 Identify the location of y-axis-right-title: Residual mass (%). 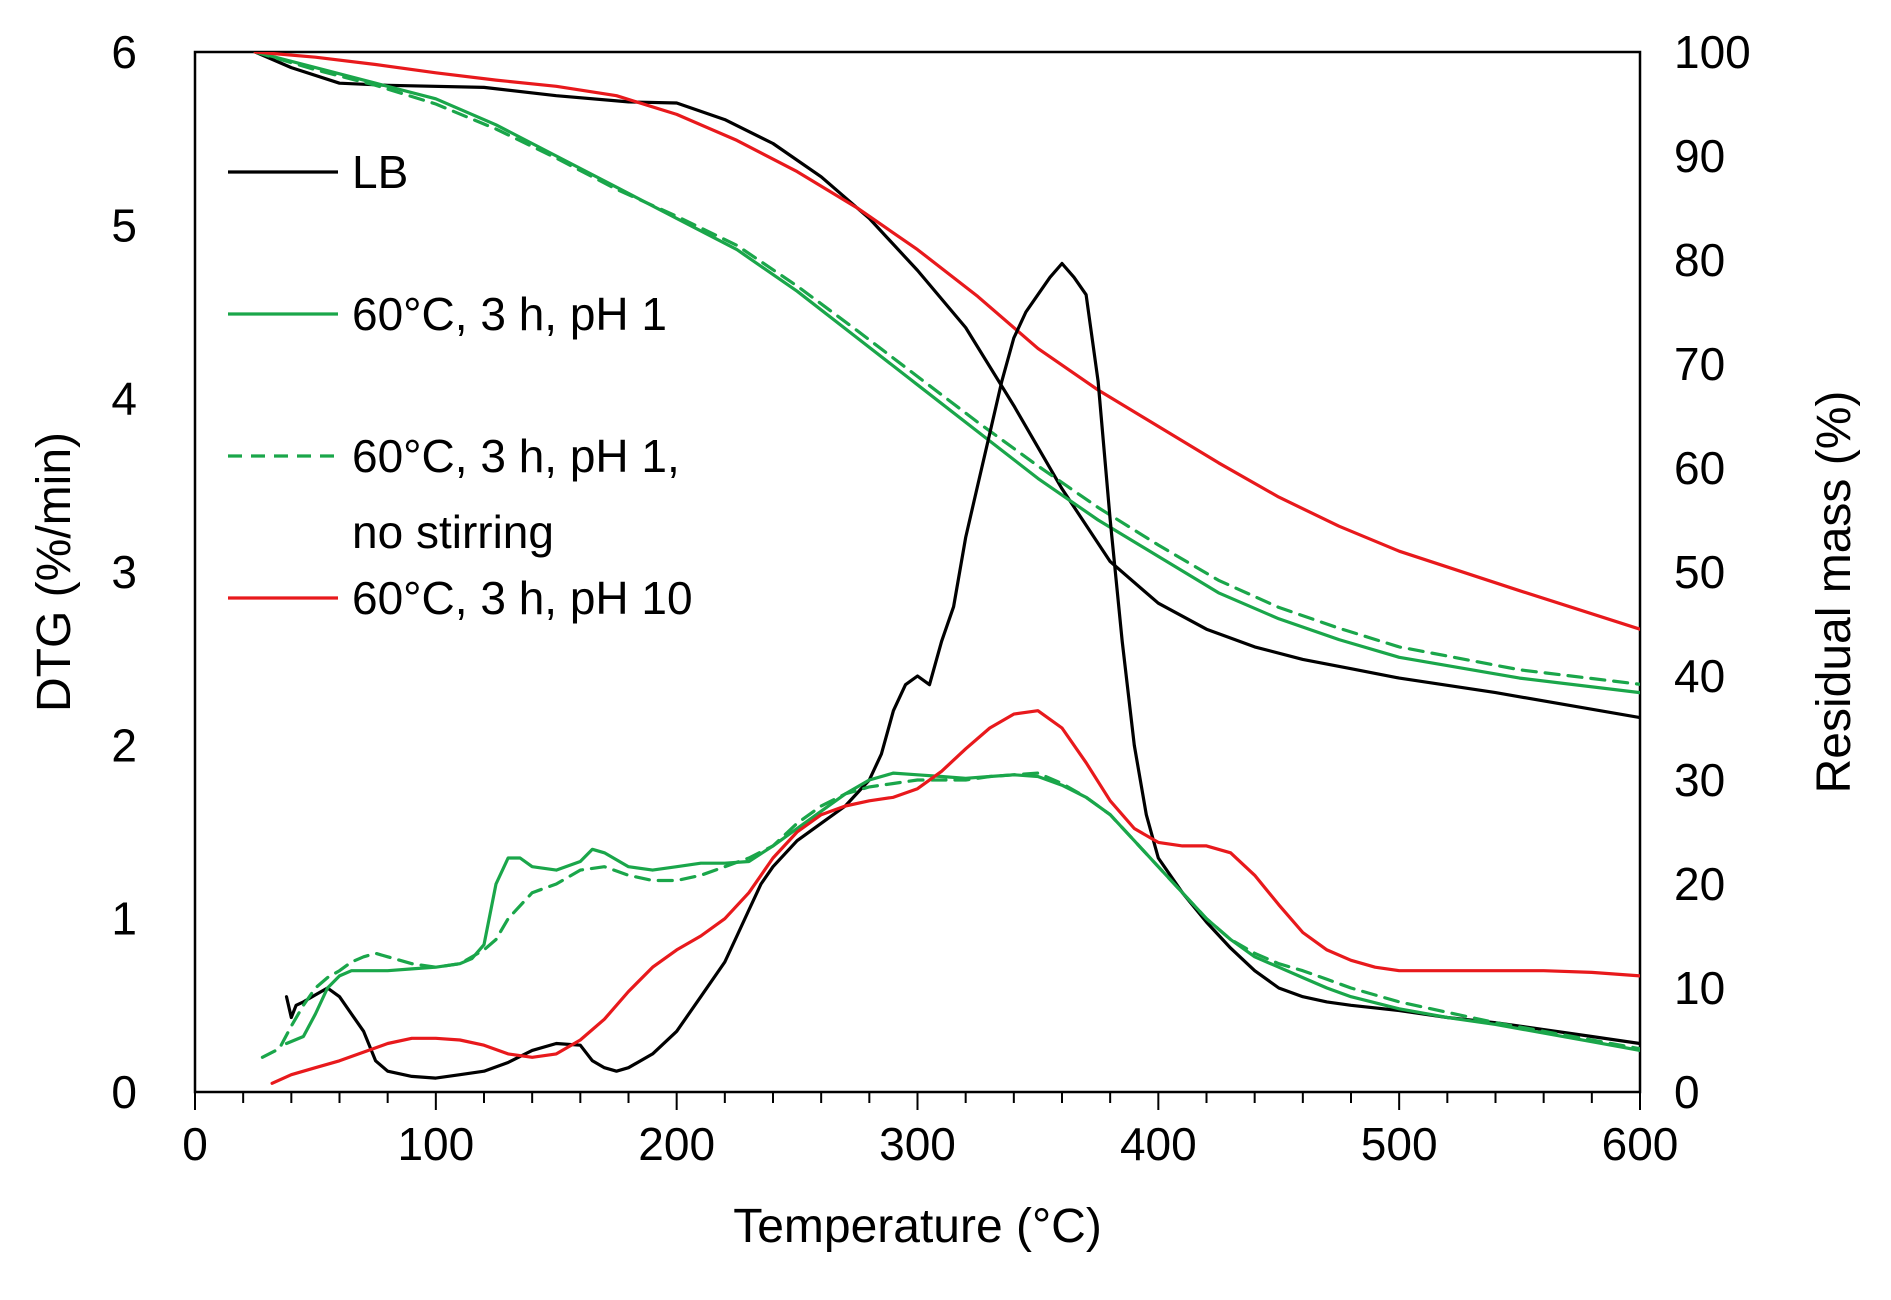
(1834, 592).